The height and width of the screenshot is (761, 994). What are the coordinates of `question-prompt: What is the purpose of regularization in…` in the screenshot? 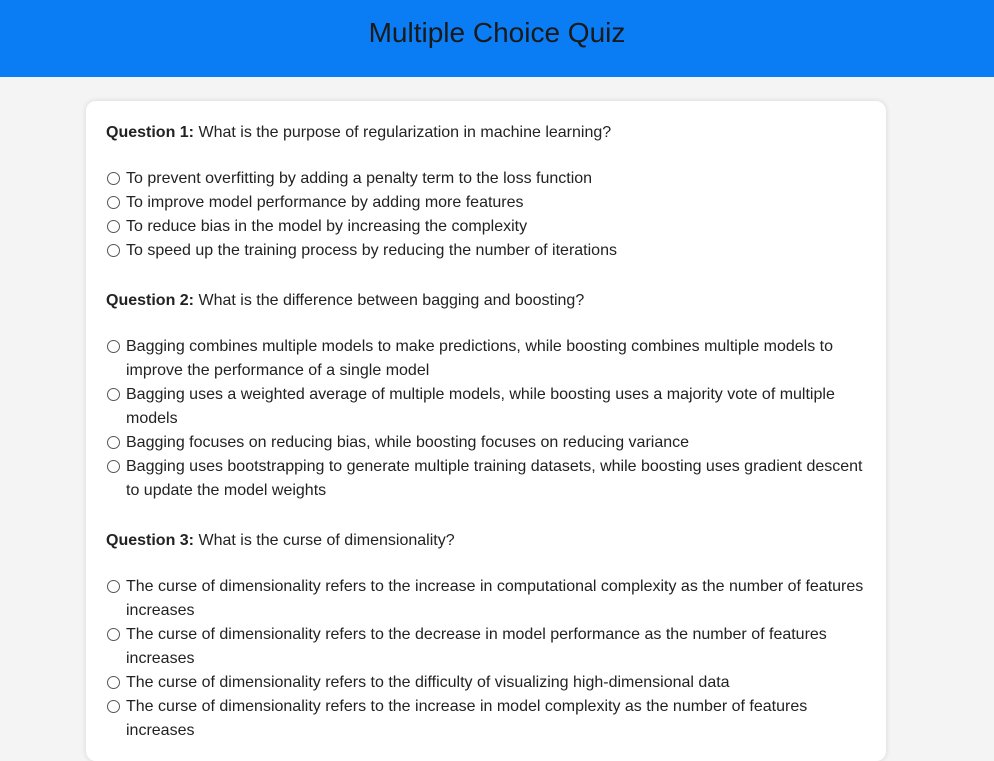 It's located at (405, 132).